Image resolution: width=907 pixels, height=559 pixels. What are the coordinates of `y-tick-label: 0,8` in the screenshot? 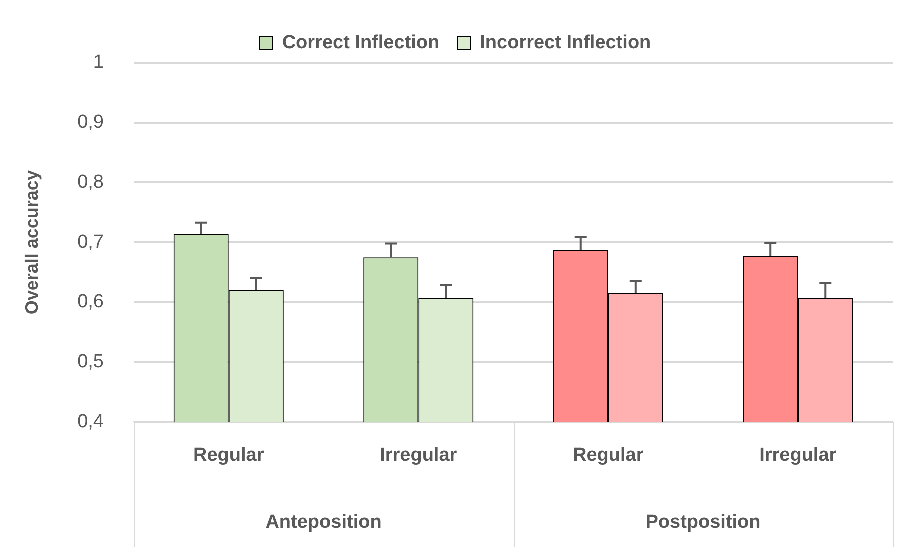 It's located at (91, 182).